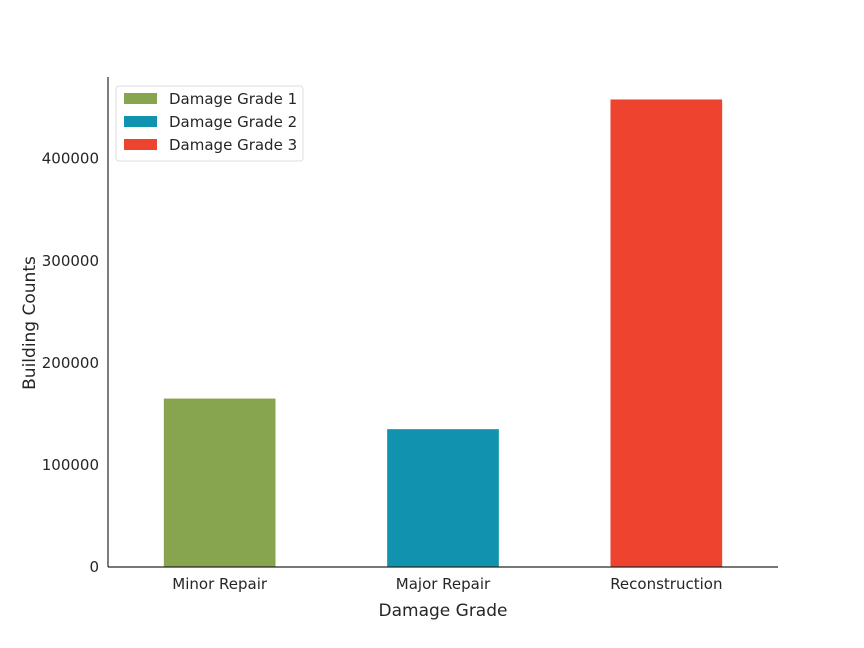 This screenshot has width=864, height=648. I want to click on y-tick-label: 300000, so click(70, 261).